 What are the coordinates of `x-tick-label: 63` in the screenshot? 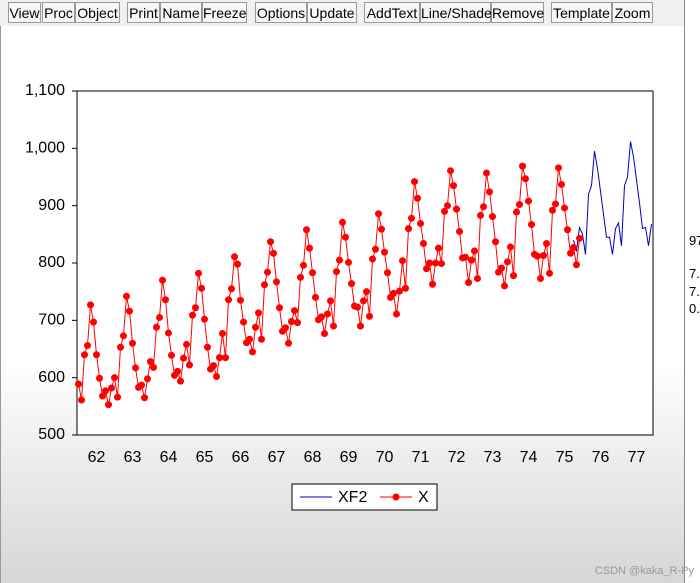 It's located at (133, 457).